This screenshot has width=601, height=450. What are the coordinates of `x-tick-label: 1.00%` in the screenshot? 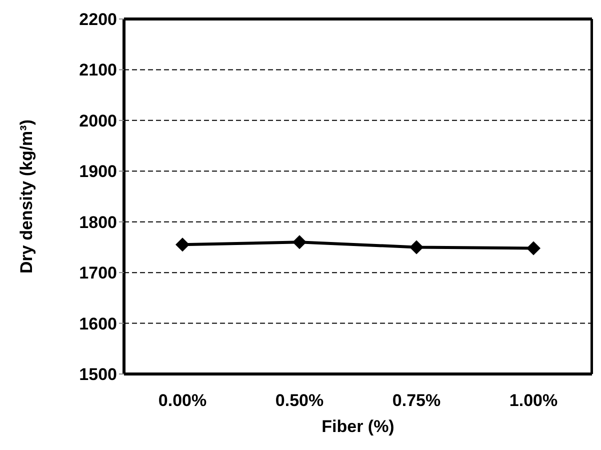 It's located at (533, 400).